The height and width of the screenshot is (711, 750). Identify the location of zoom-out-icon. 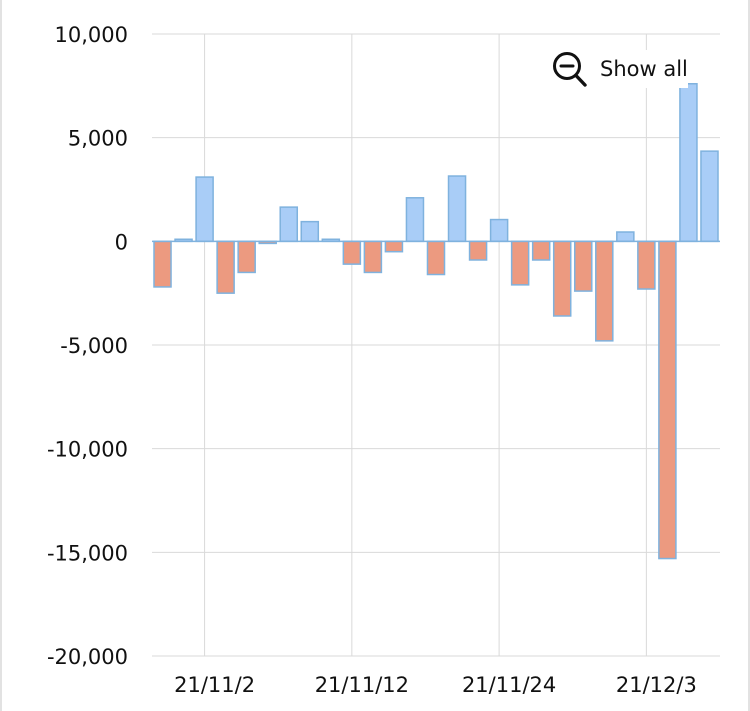
(570, 69).